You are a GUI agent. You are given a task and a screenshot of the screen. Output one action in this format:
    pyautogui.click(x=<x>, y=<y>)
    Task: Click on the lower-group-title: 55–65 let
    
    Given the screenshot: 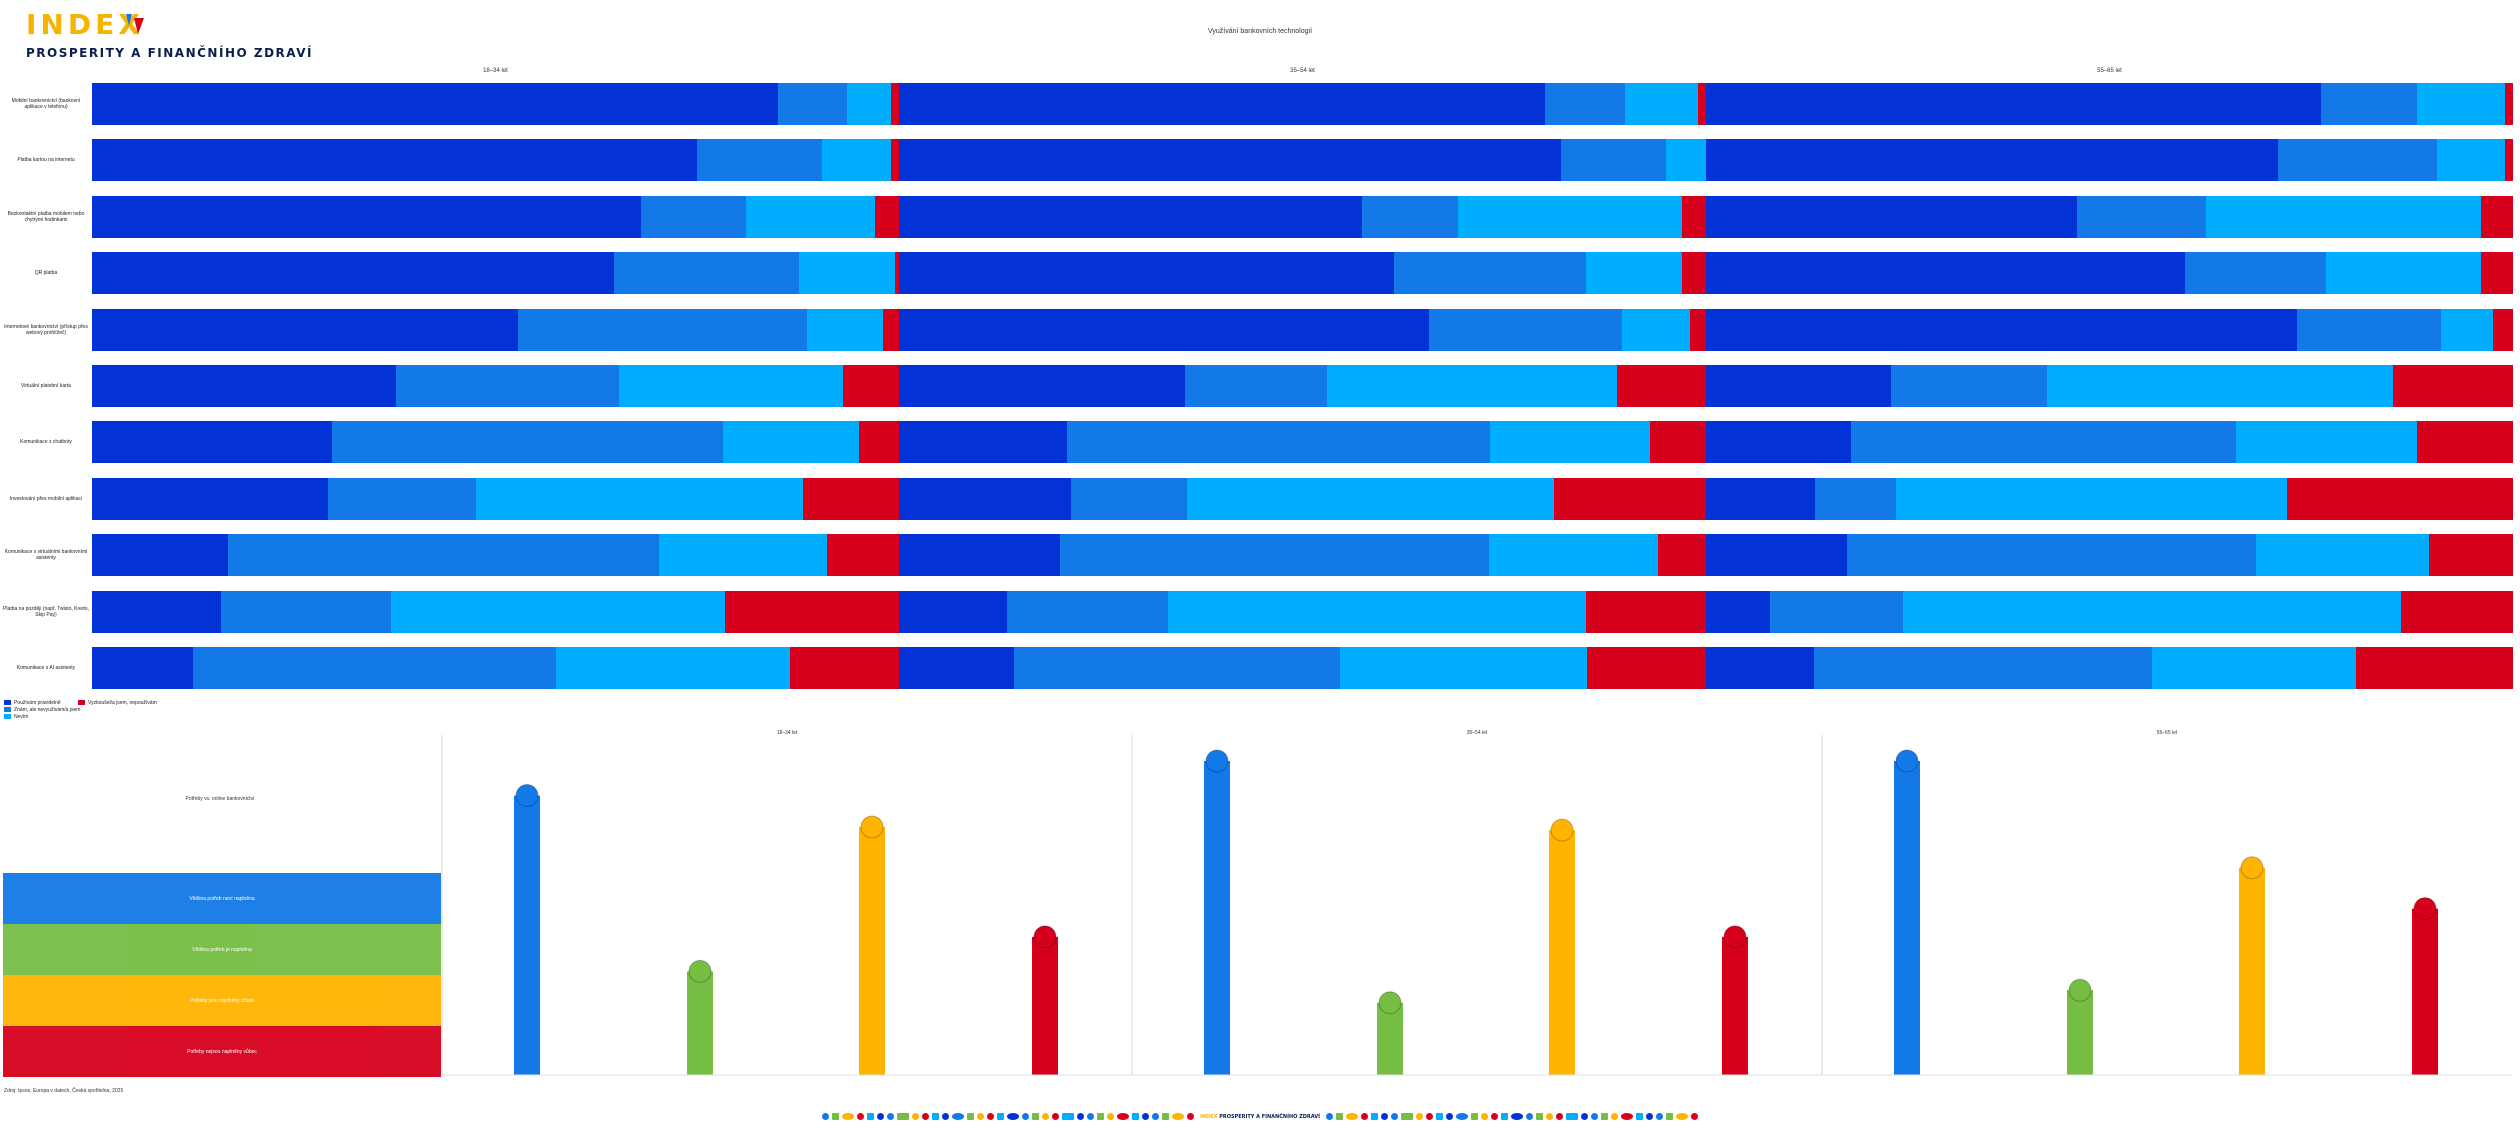 What is the action you would take?
    pyautogui.click(x=2167, y=733)
    